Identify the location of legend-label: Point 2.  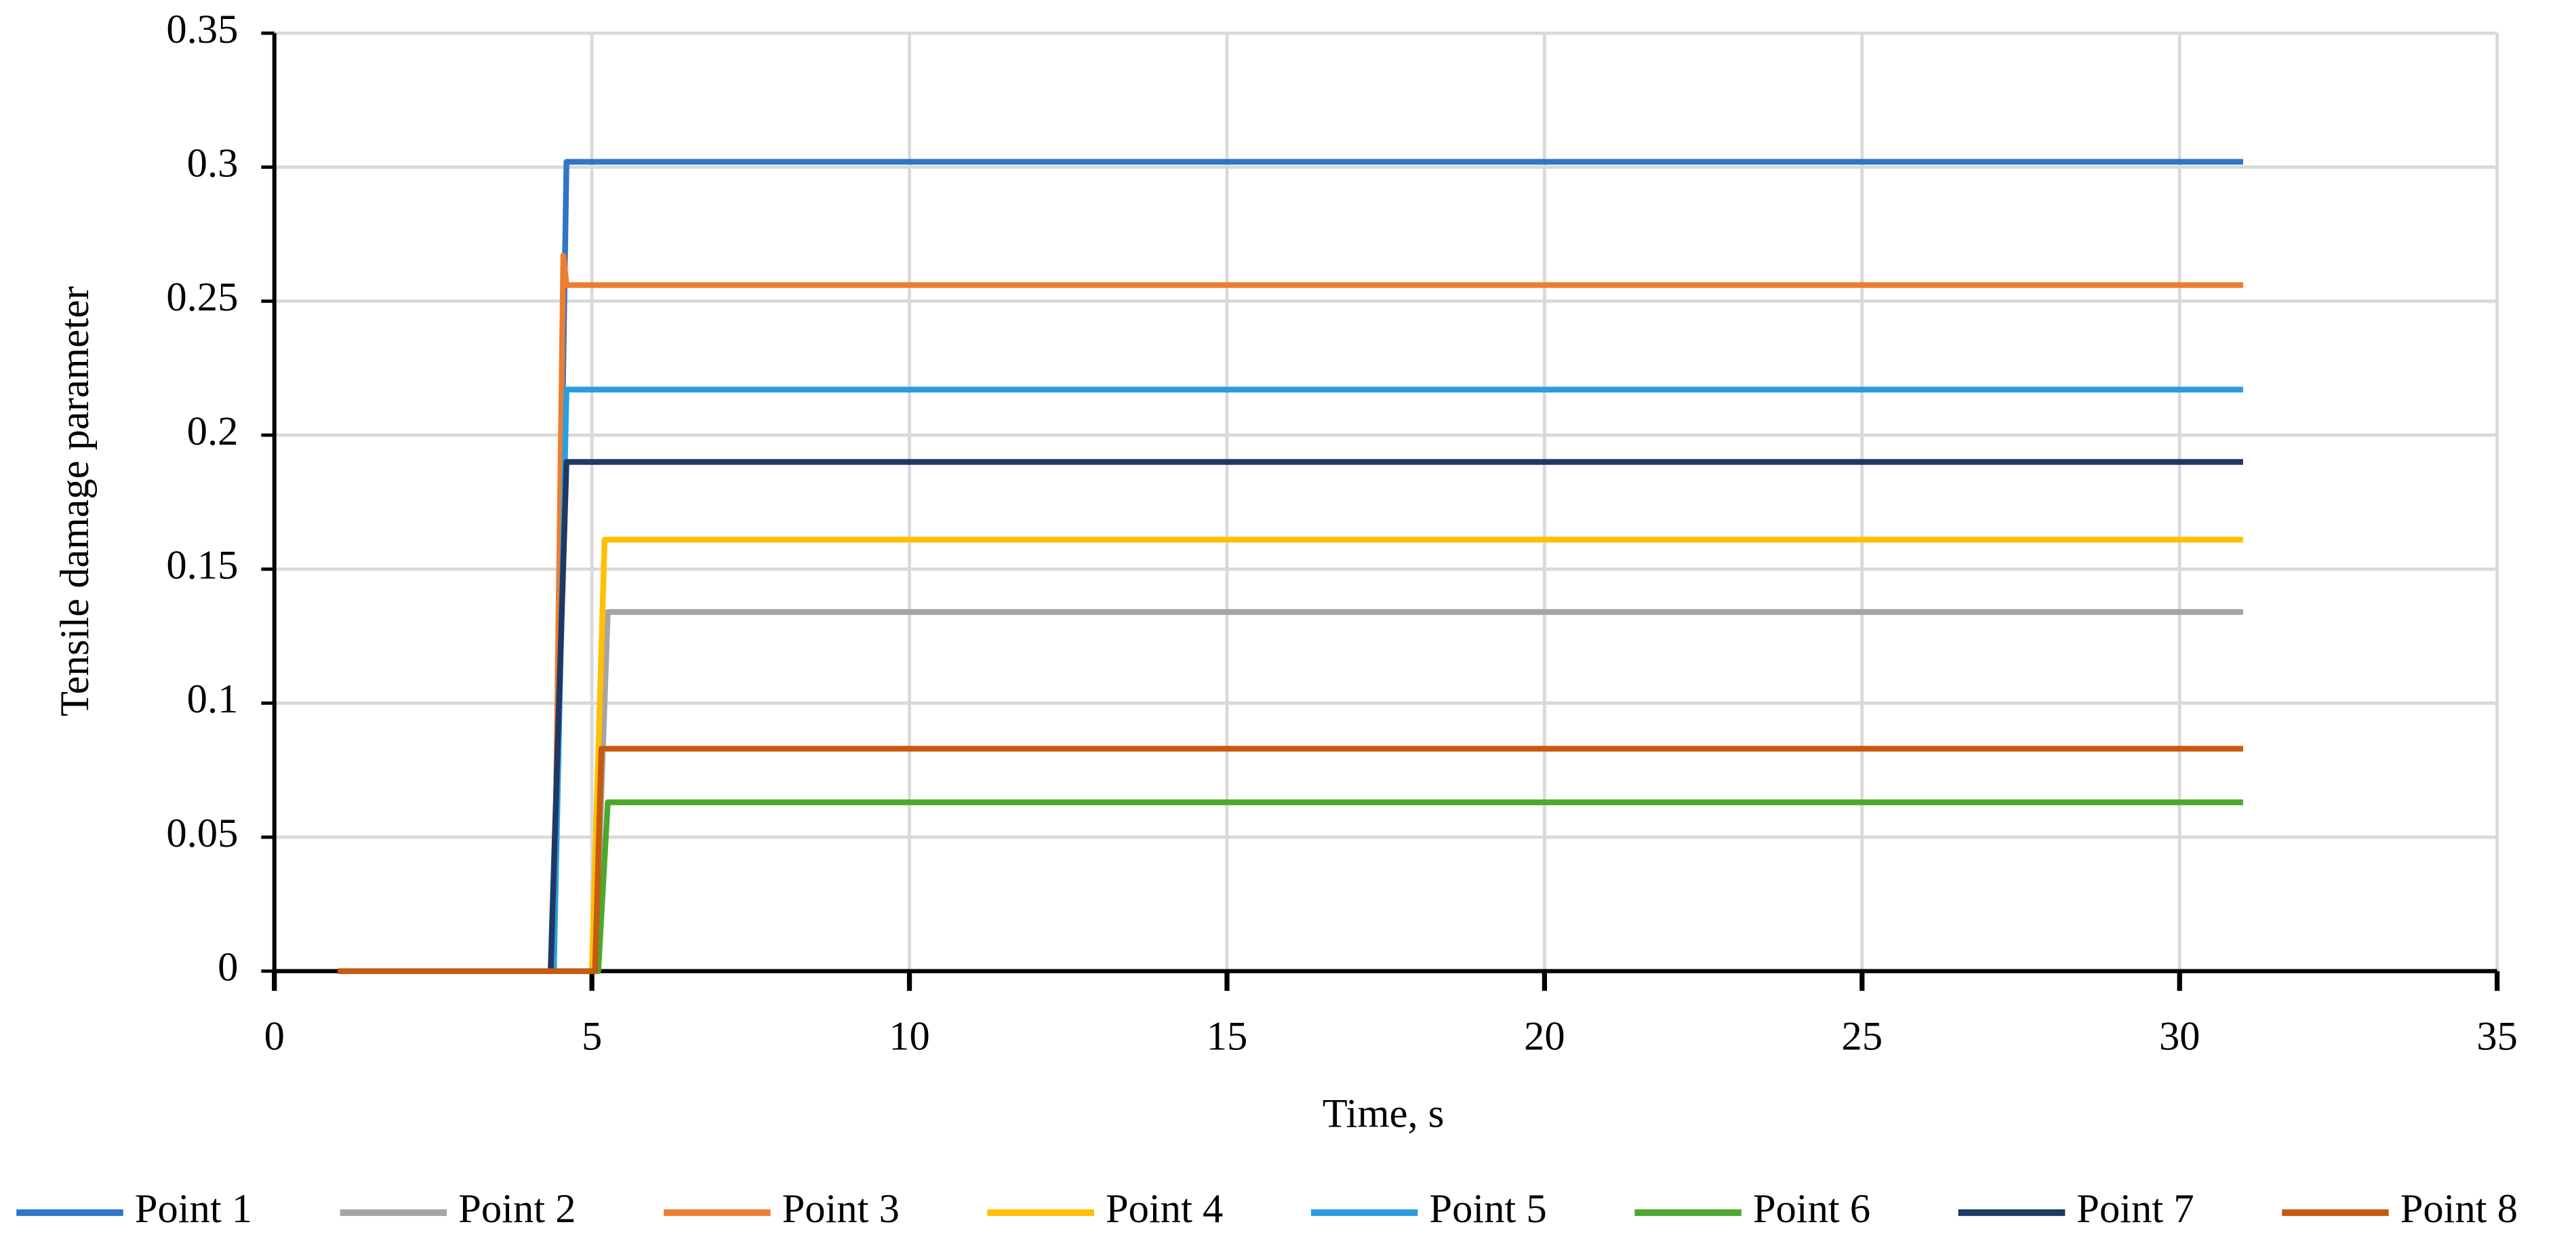
(517, 1209).